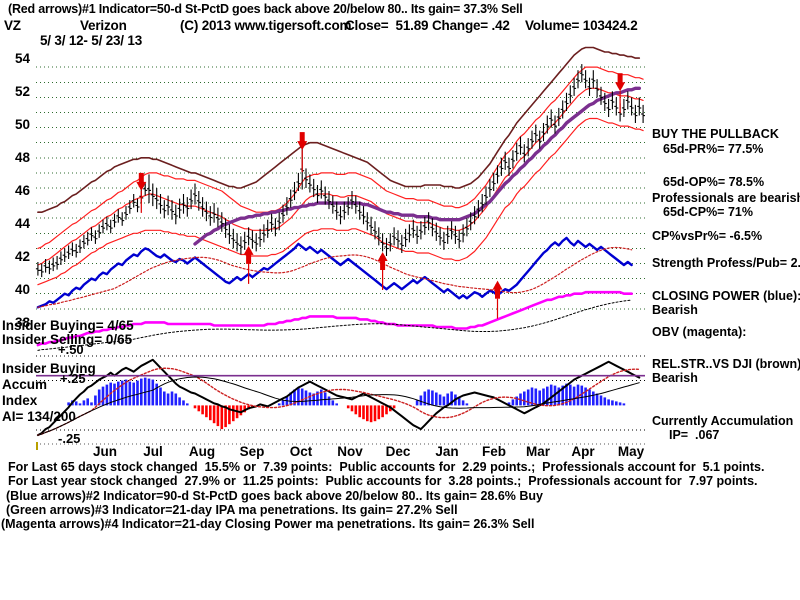 This screenshot has height=600, width=800. Describe the element at coordinates (631, 451) in the screenshot. I see `x-axis-month-label: May` at that location.